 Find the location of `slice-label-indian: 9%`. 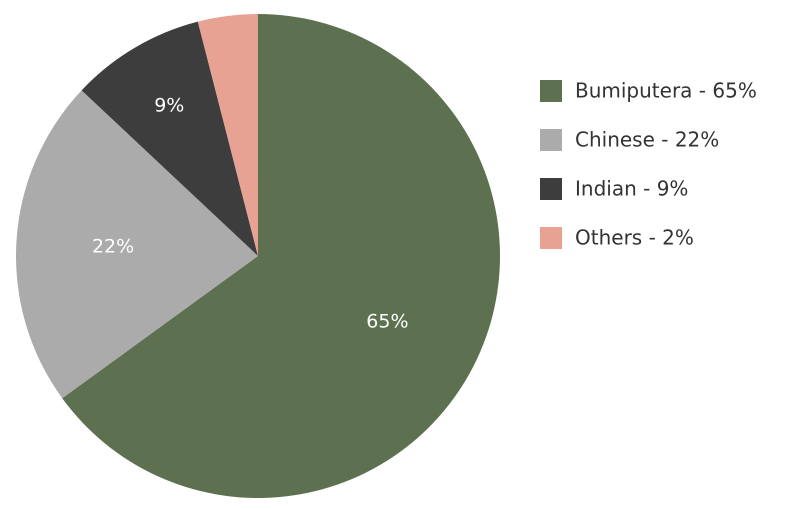

slice-label-indian: 9% is located at coordinates (169, 106).